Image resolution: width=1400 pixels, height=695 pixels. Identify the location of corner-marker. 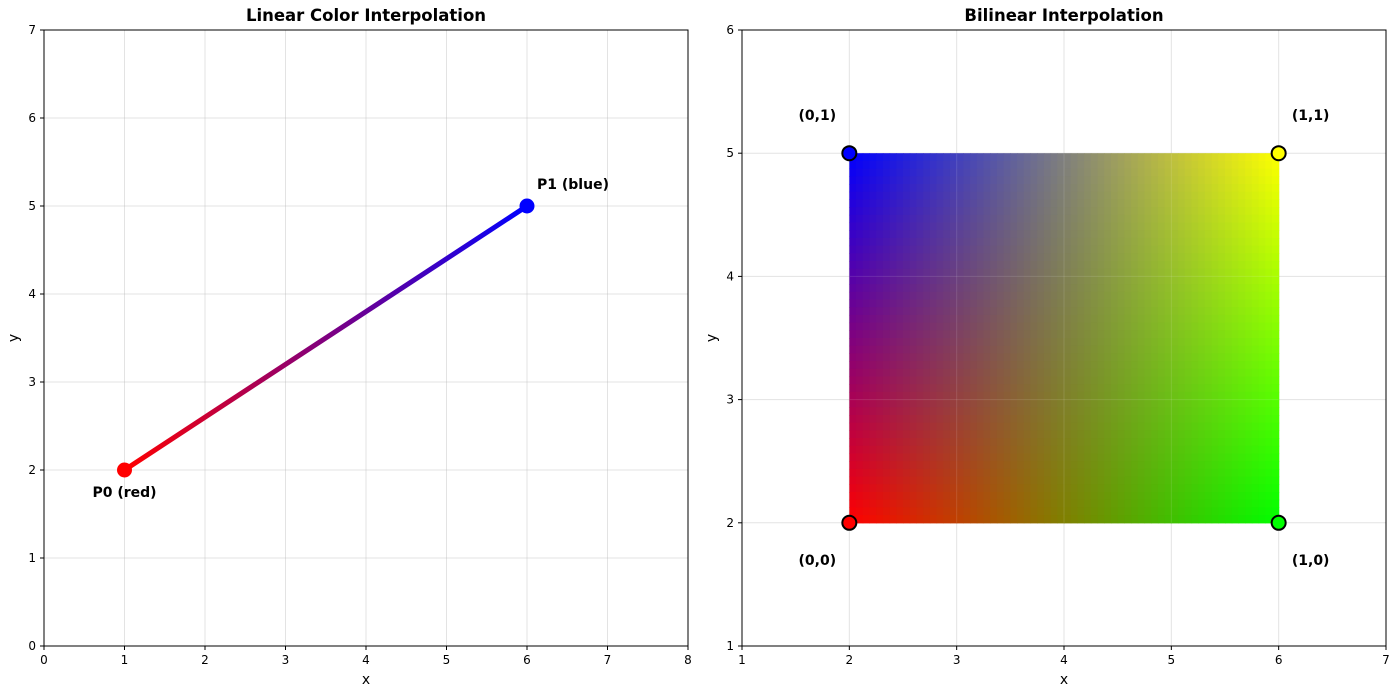
(1278, 522).